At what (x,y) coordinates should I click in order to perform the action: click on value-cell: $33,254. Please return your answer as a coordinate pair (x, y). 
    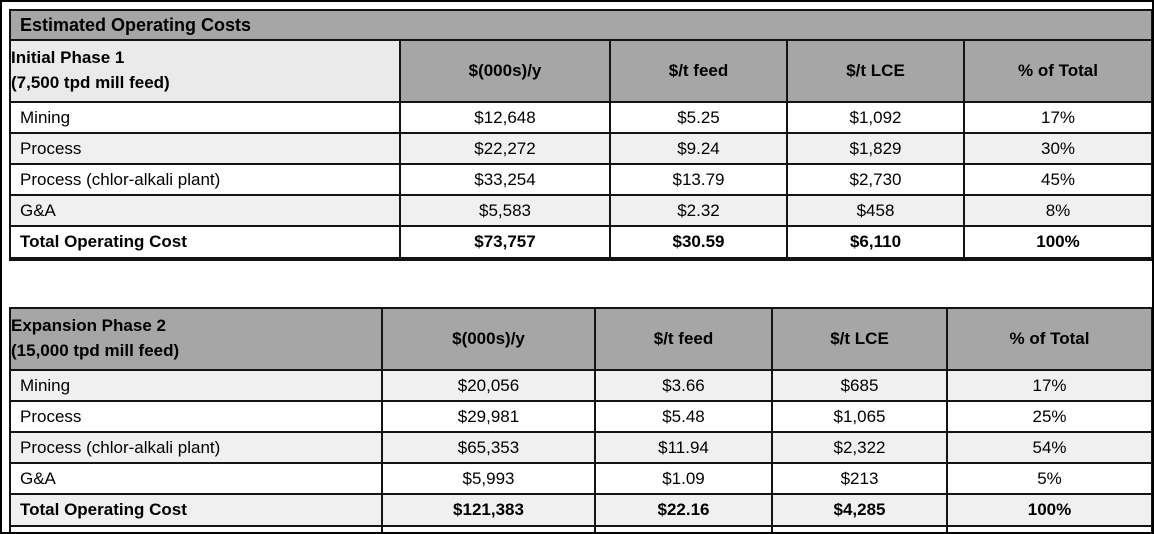
    Looking at the image, I should click on (506, 179).